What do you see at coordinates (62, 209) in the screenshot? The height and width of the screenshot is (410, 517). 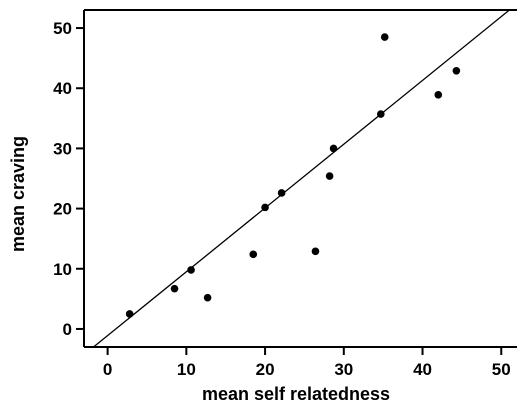 I see `y-tick-label: 20` at bounding box center [62, 209].